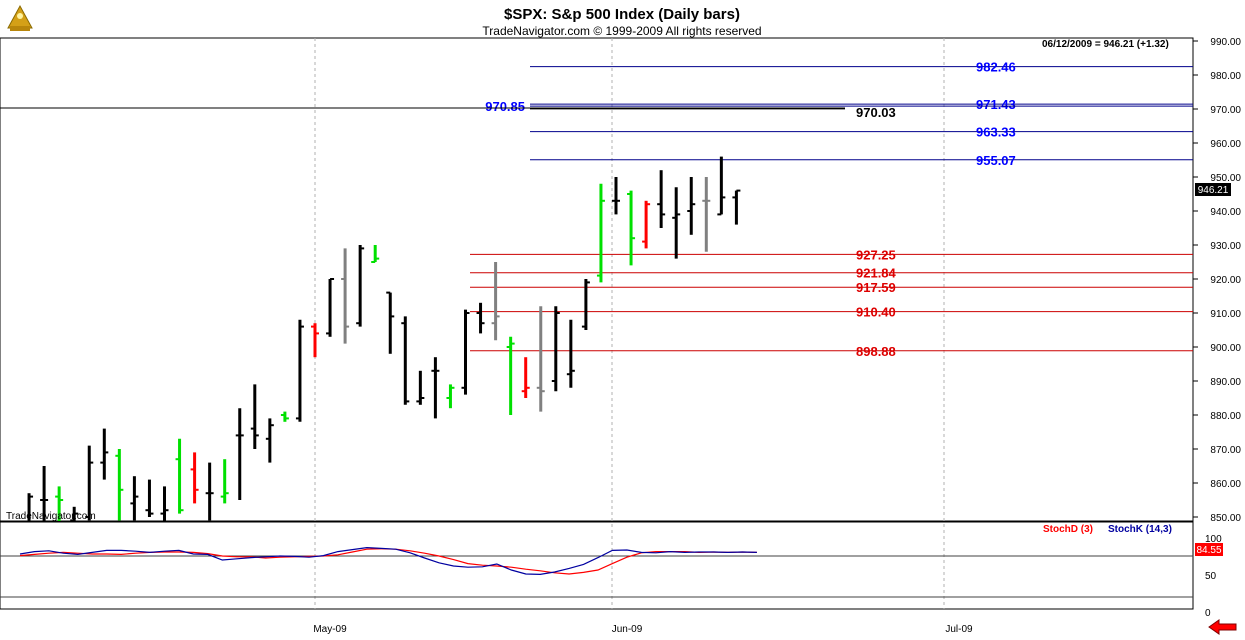 This screenshot has width=1245, height=640. I want to click on legend-stochK: StochK (14,3), so click(1140, 529).